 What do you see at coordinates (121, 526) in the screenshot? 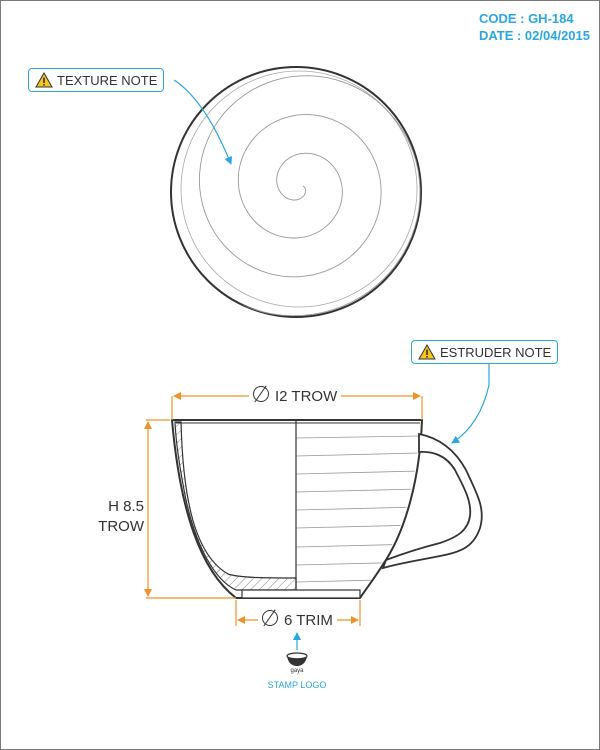
I see `height-label-line2: TROW` at bounding box center [121, 526].